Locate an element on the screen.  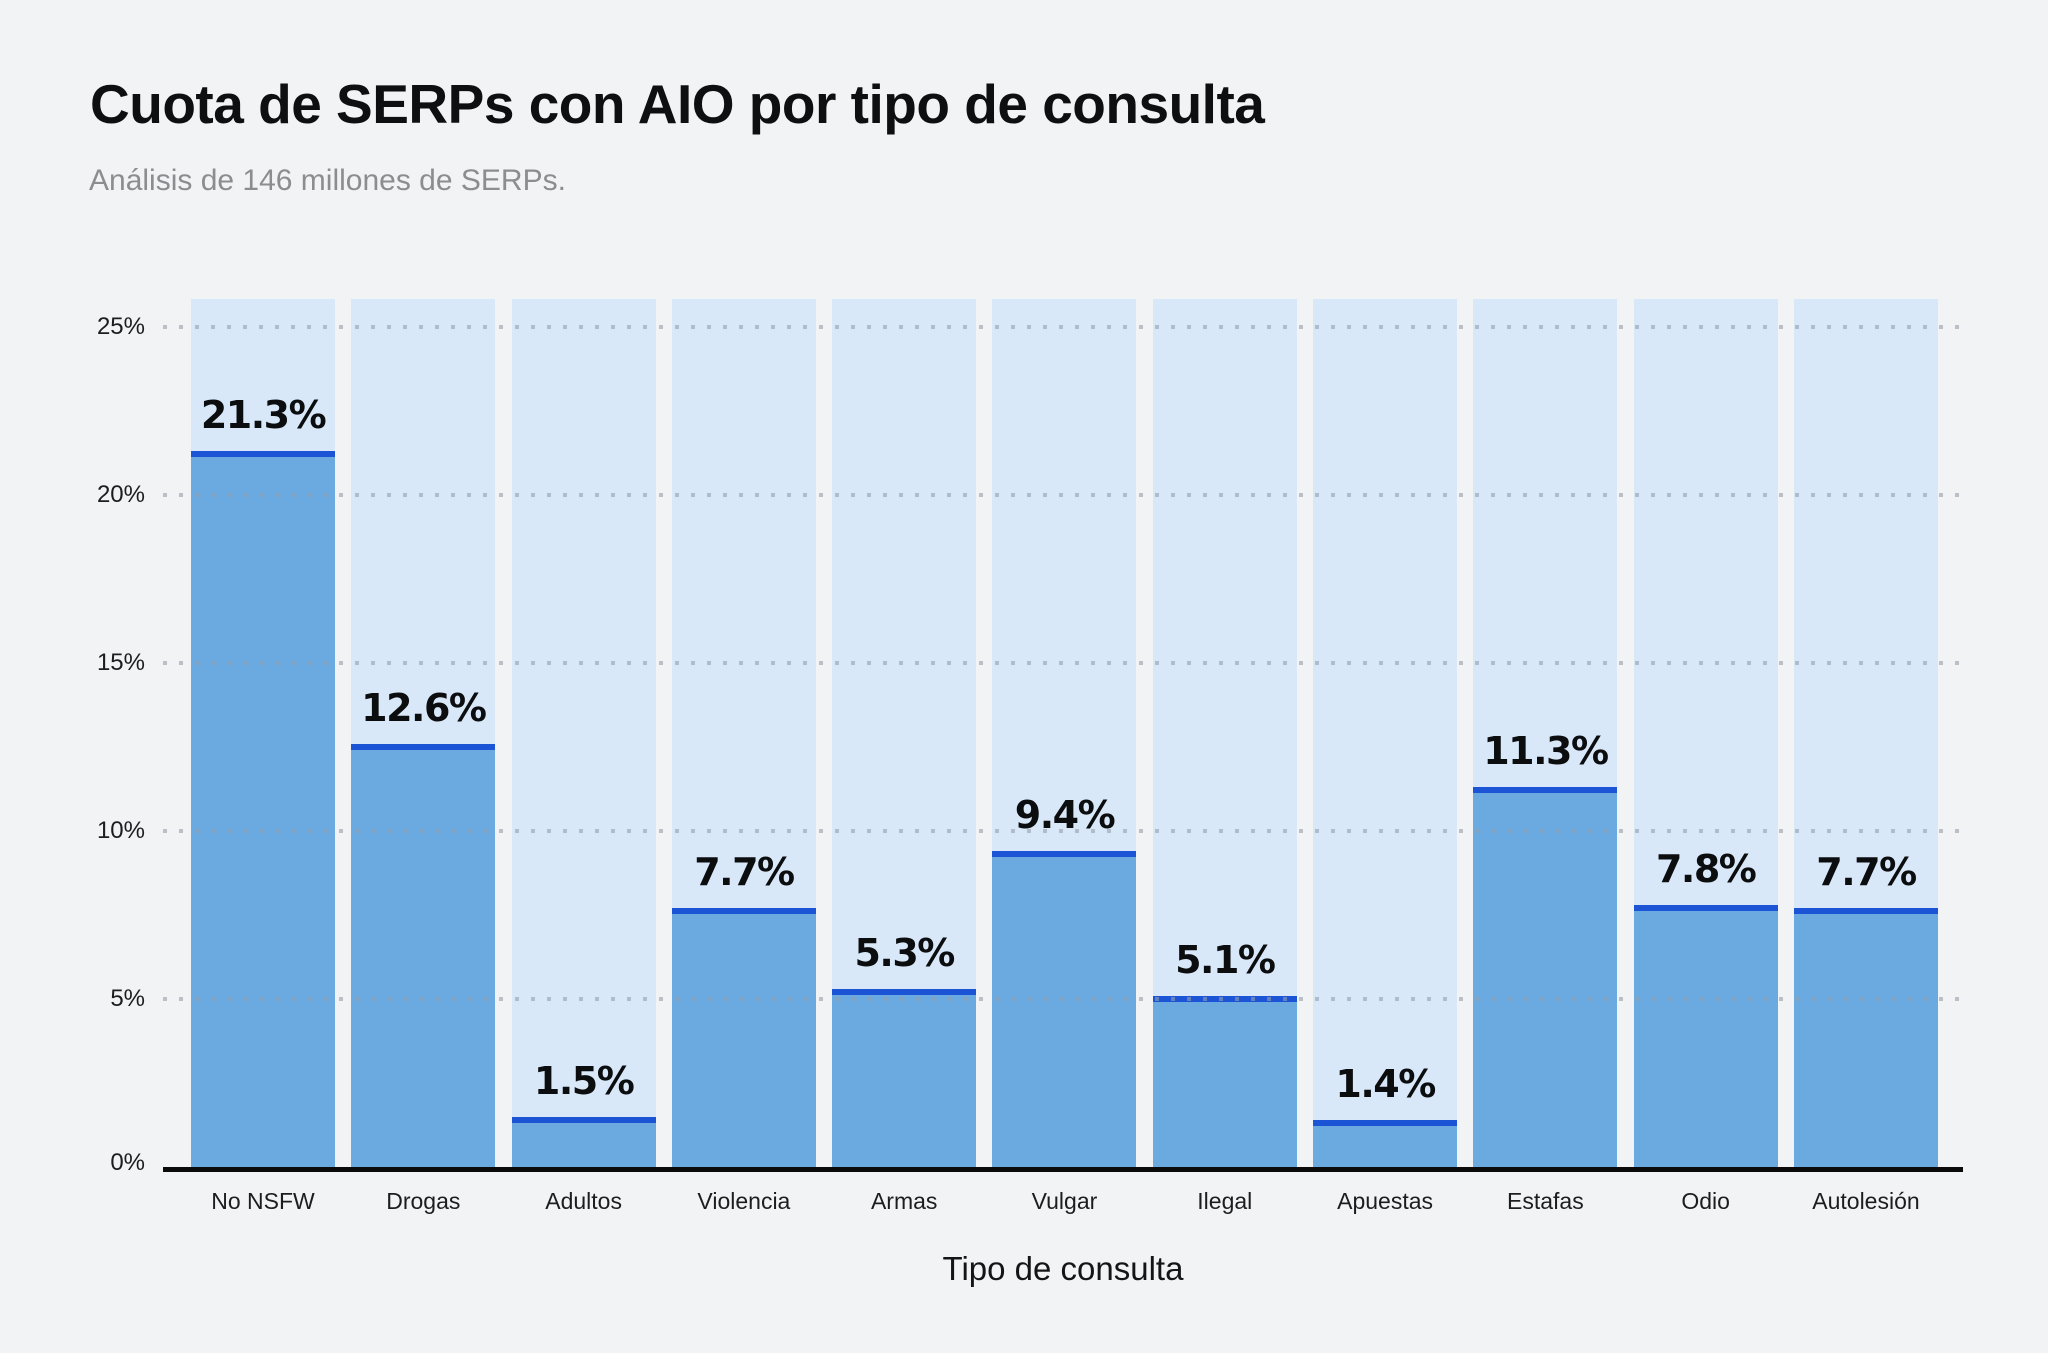
y-tick-label: 15% is located at coordinates (120, 662).